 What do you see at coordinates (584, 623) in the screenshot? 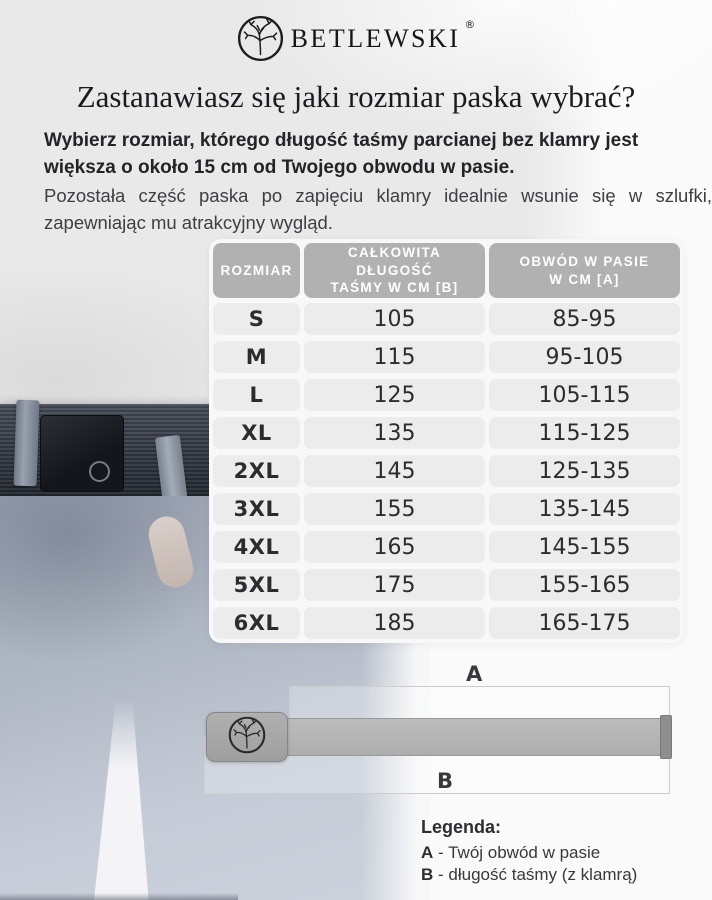
I see `waist-cell: 165-175` at bounding box center [584, 623].